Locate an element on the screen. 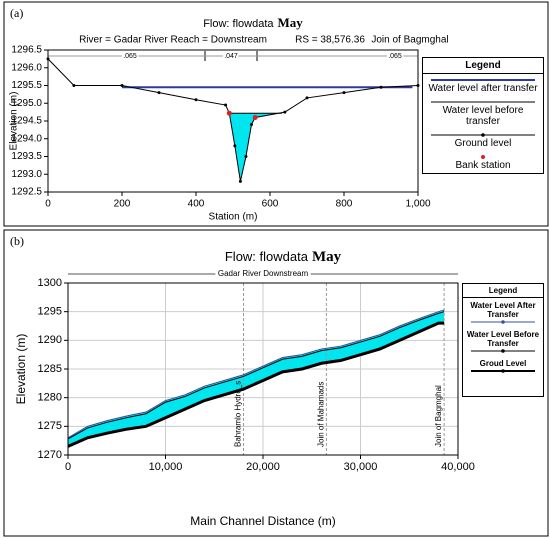  annotation-label: Bahramlo Hydro_s is located at coordinates (238, 414).